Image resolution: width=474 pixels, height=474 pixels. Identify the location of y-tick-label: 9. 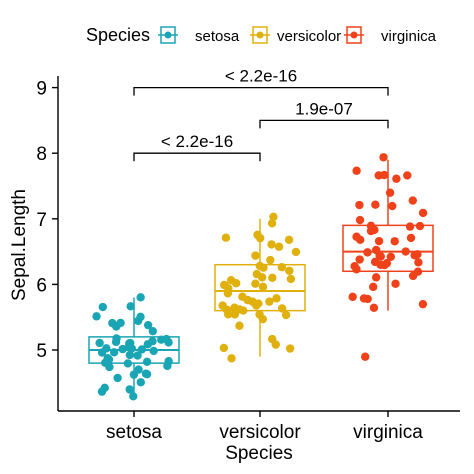
(41, 89).